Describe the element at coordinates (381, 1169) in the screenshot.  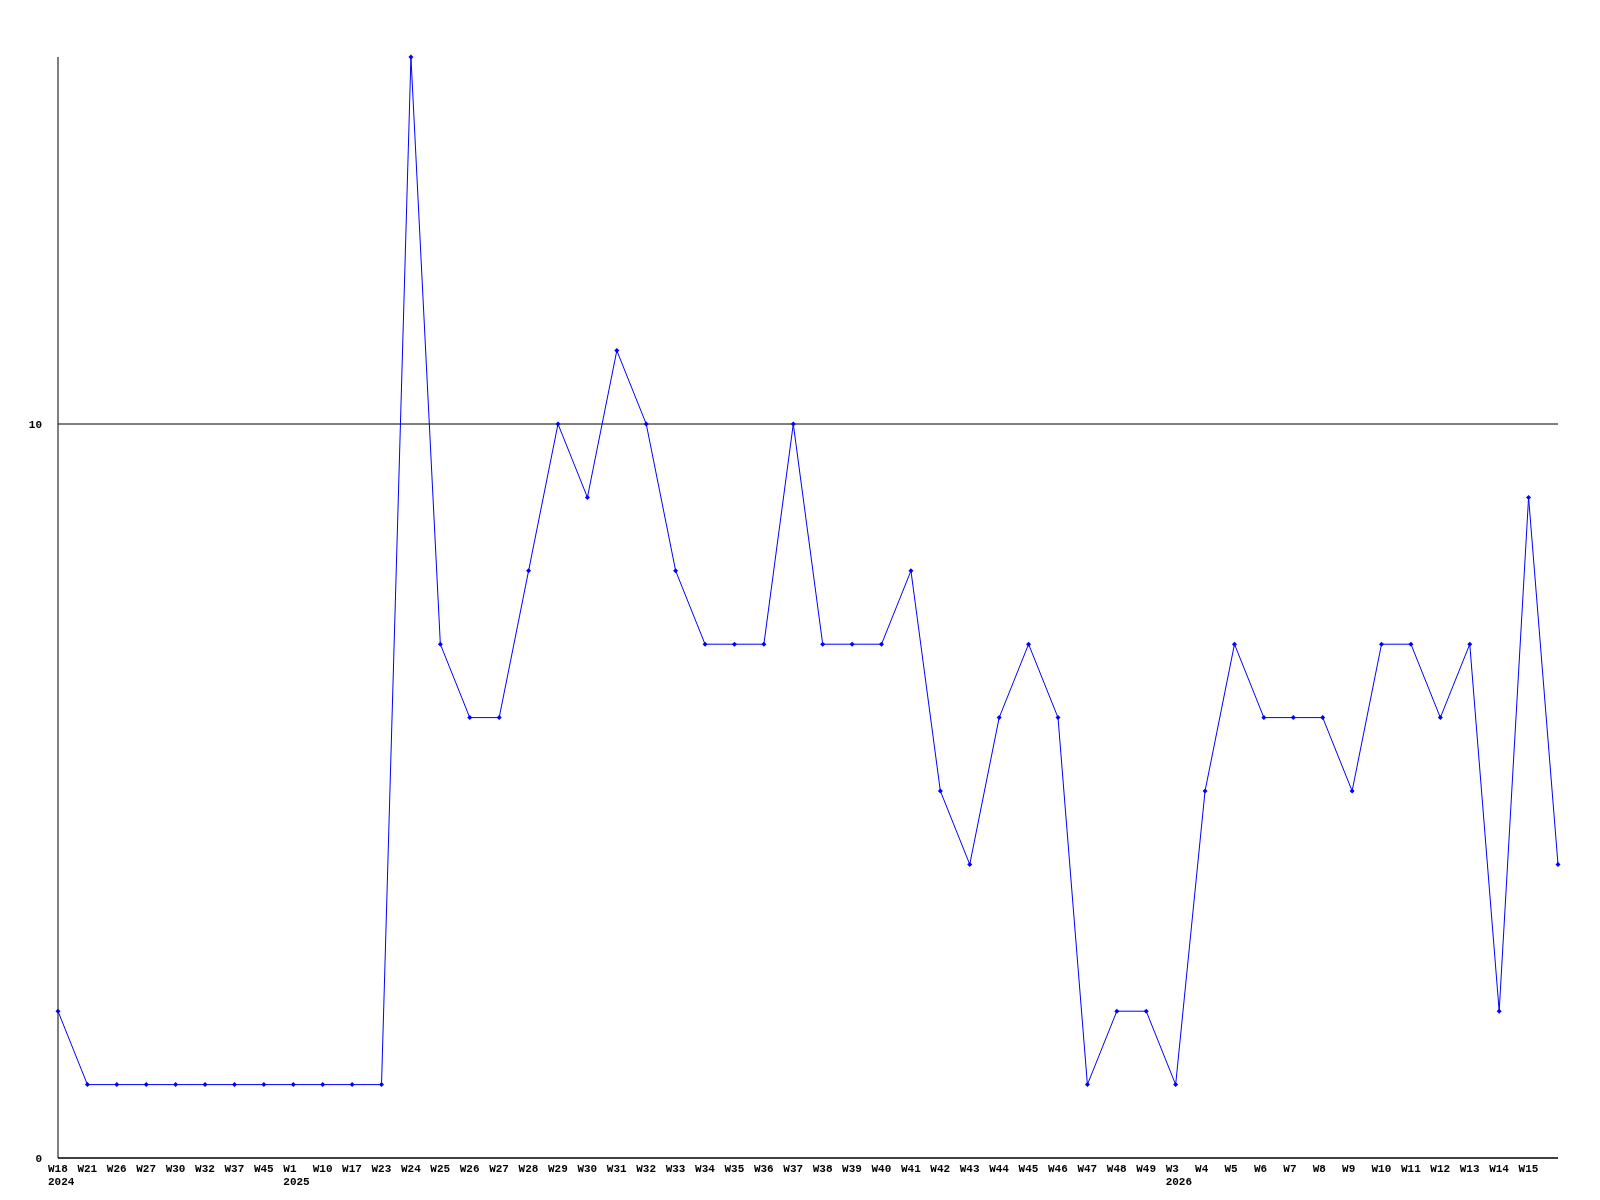
I see `x-tick-label: W23` at that location.